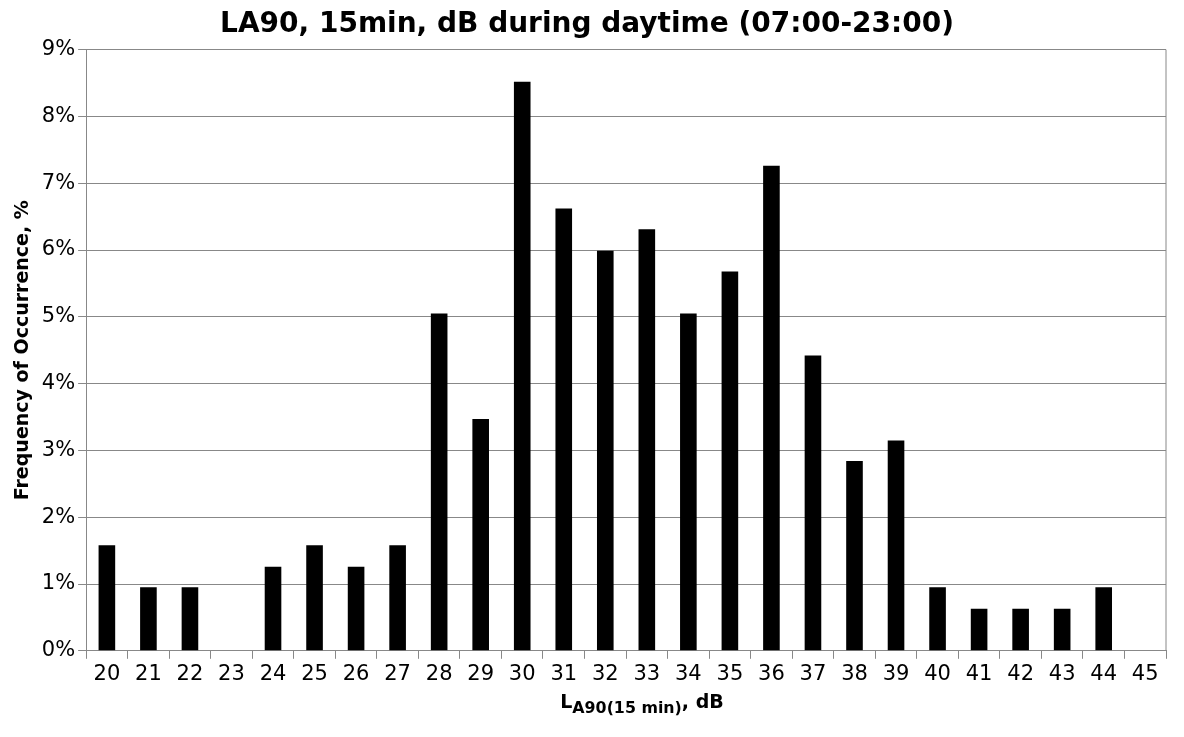  What do you see at coordinates (1062, 672) in the screenshot?
I see `x-tick-label: 43` at bounding box center [1062, 672].